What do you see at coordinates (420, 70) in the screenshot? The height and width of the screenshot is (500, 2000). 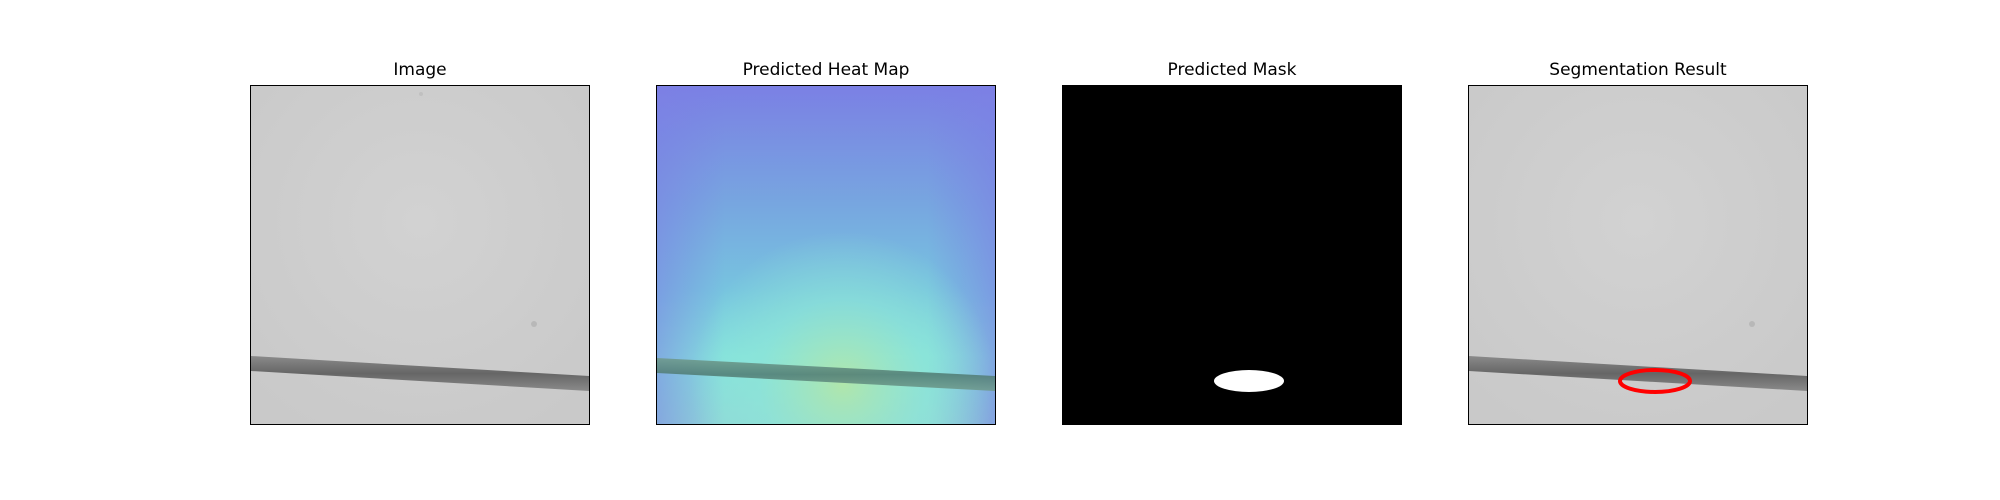 I see `panel-title-image: Image` at bounding box center [420, 70].